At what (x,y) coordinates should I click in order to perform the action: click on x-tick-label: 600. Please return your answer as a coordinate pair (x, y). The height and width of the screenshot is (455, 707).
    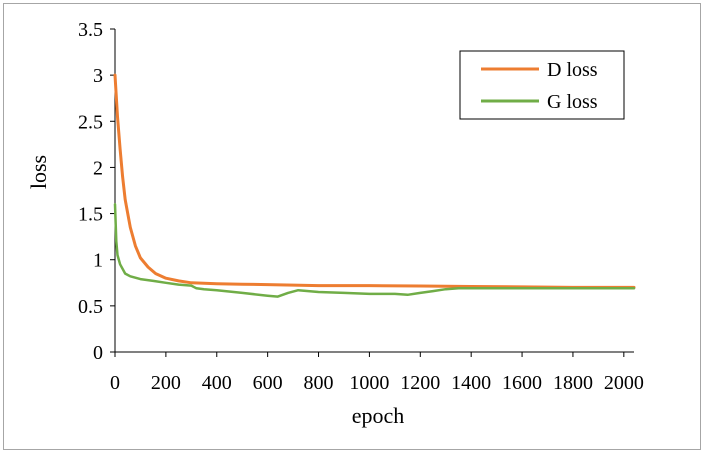
    Looking at the image, I should click on (268, 383).